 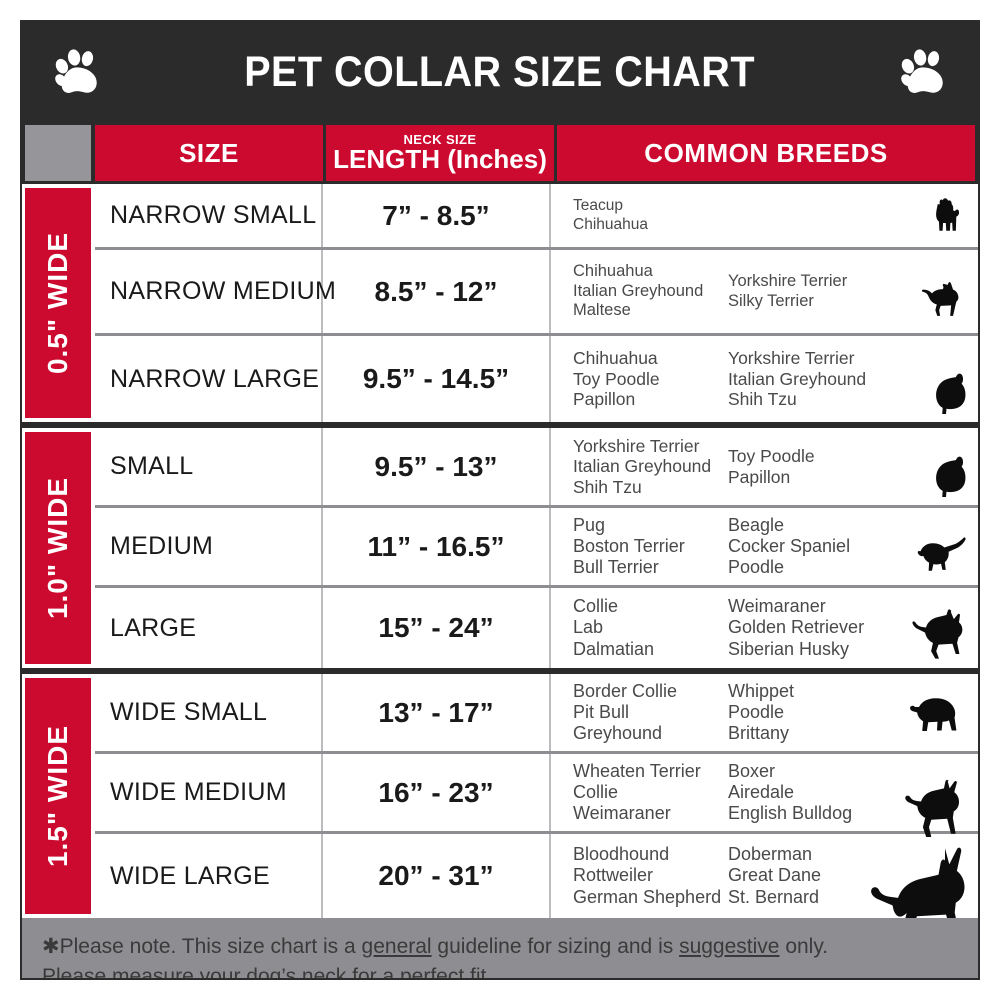 What do you see at coordinates (650, 713) in the screenshot?
I see `breed-column-primary: Border Collie Pit Bull Greyhound` at bounding box center [650, 713].